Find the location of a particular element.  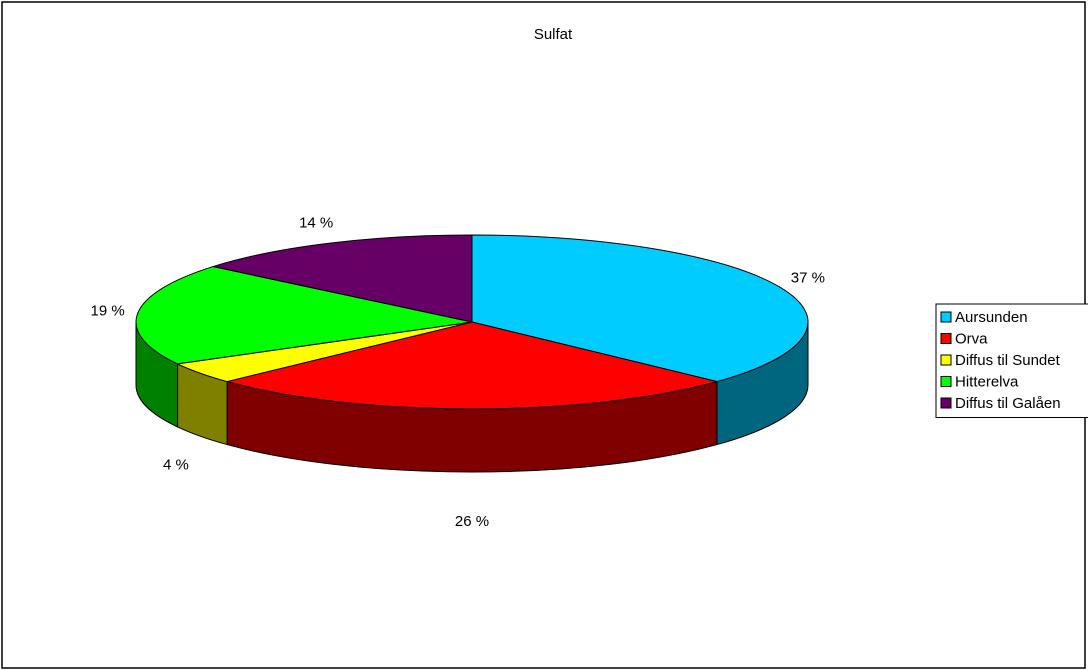

legend-label: Diffus til Sundet is located at coordinates (1008, 360).